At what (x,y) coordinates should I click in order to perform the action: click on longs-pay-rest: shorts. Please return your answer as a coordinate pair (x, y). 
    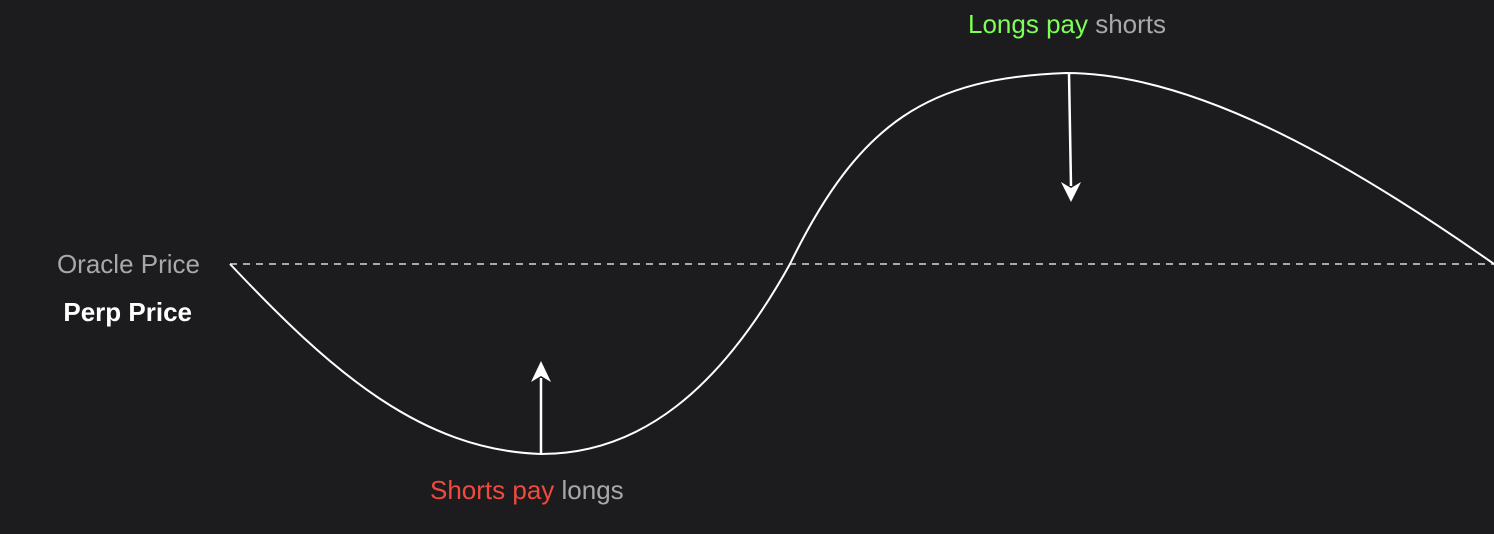
    Looking at the image, I should click on (1127, 24).